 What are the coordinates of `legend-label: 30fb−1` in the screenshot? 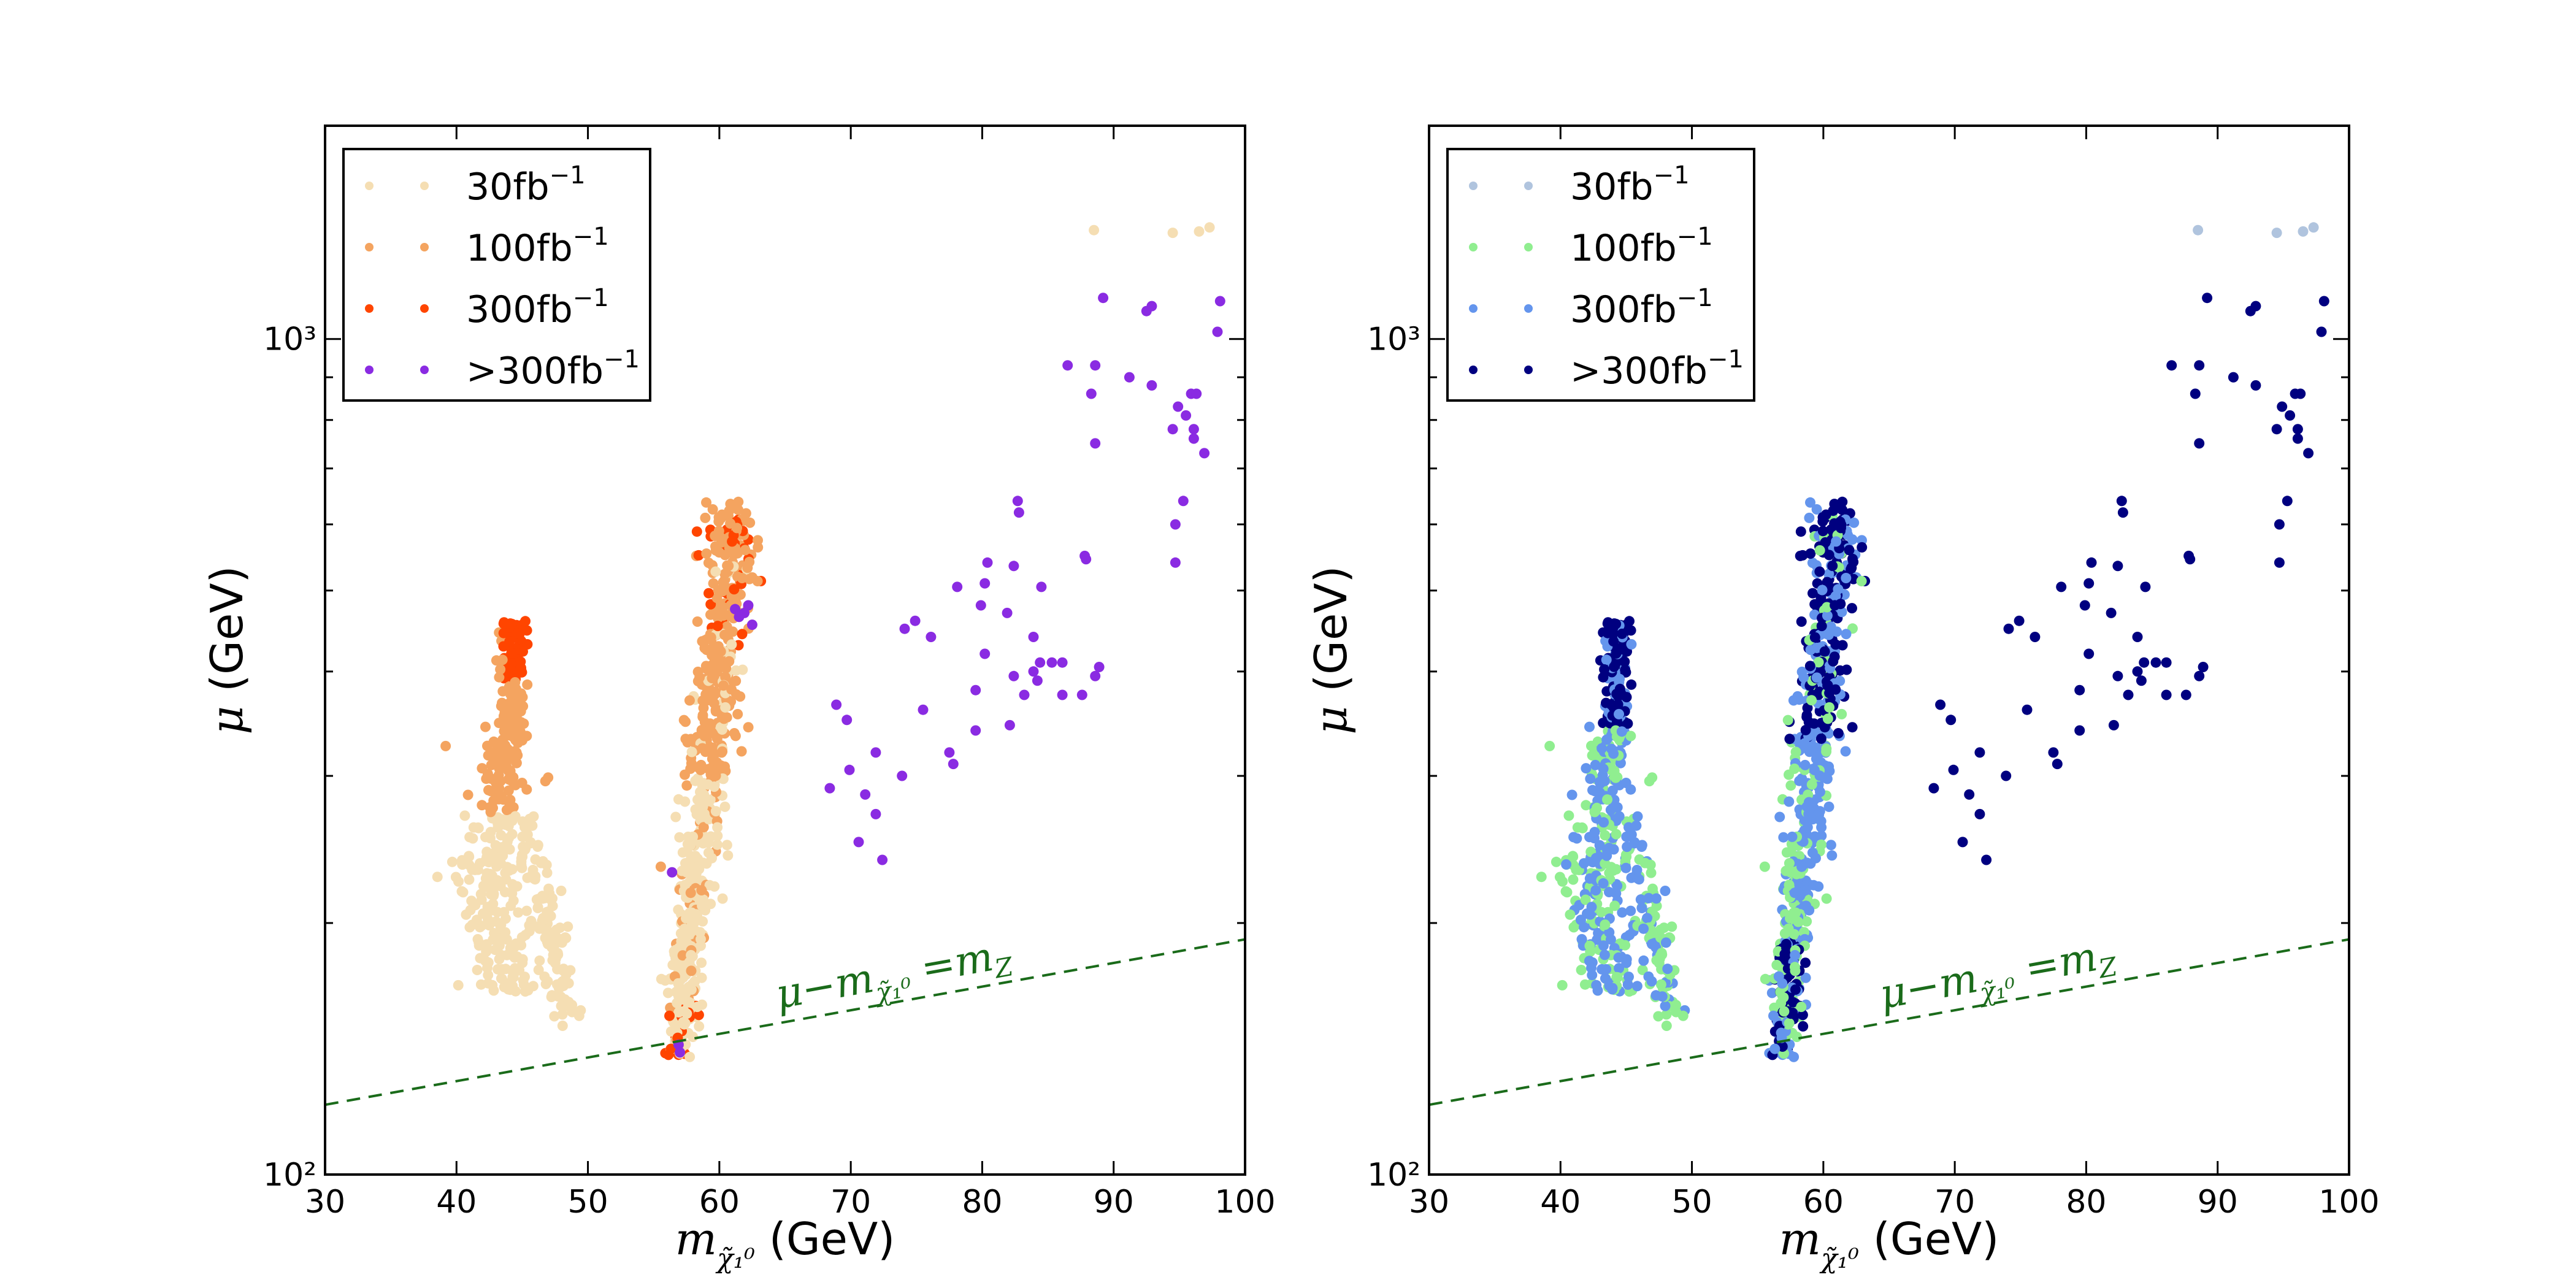 It's located at (526, 185).